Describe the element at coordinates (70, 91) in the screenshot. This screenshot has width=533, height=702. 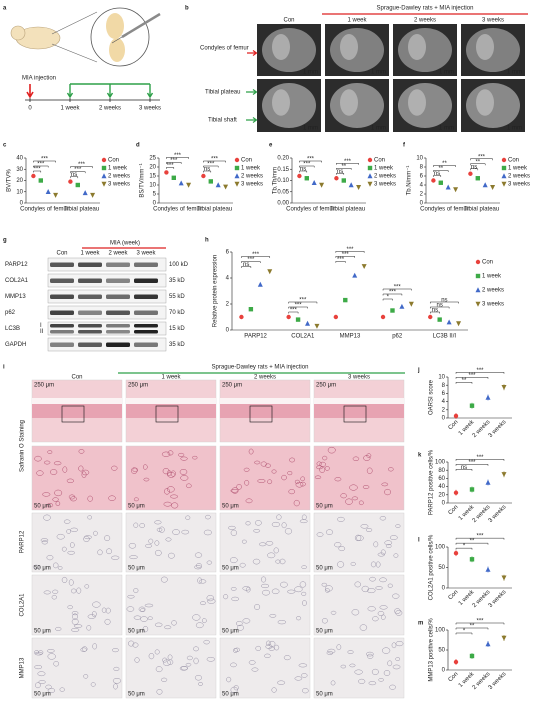
I see `green-arrow` at that location.